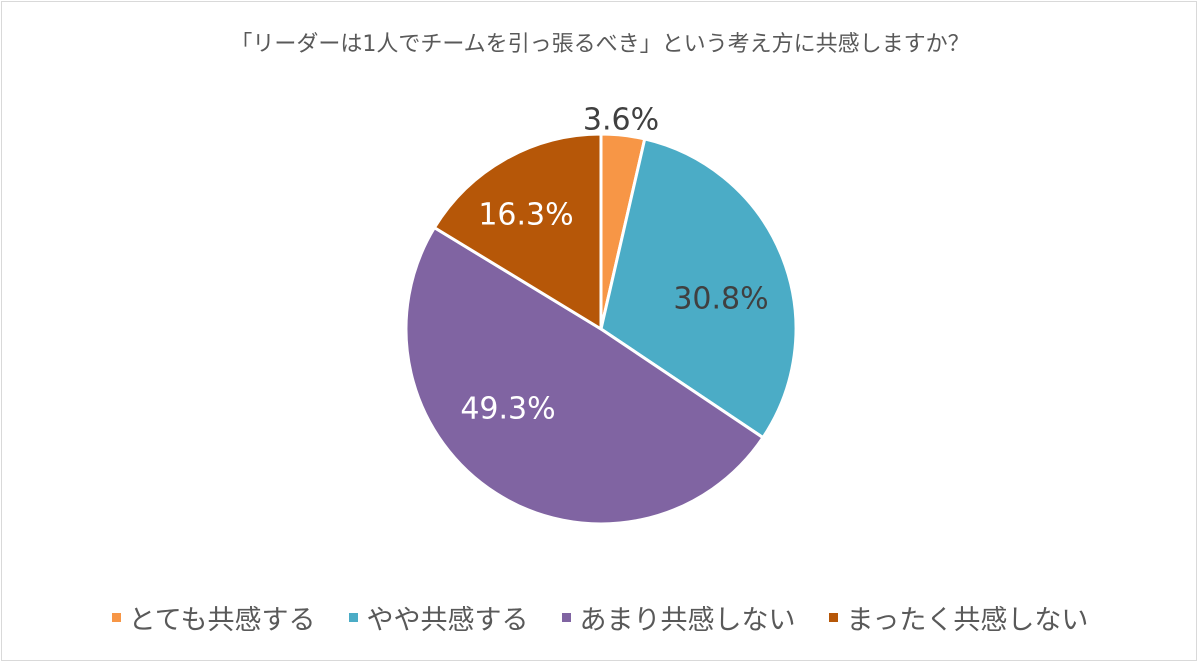  I want to click on legend-item-very-agree: とても共感する, so click(213, 617).